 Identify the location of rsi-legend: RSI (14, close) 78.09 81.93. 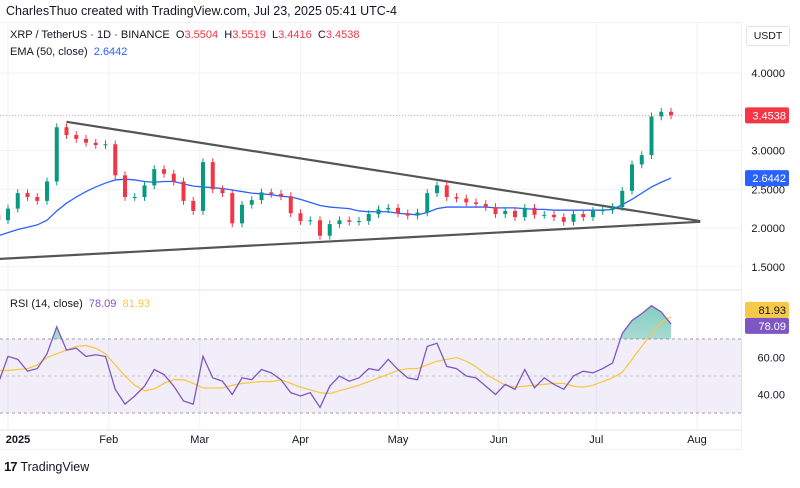
(80, 304).